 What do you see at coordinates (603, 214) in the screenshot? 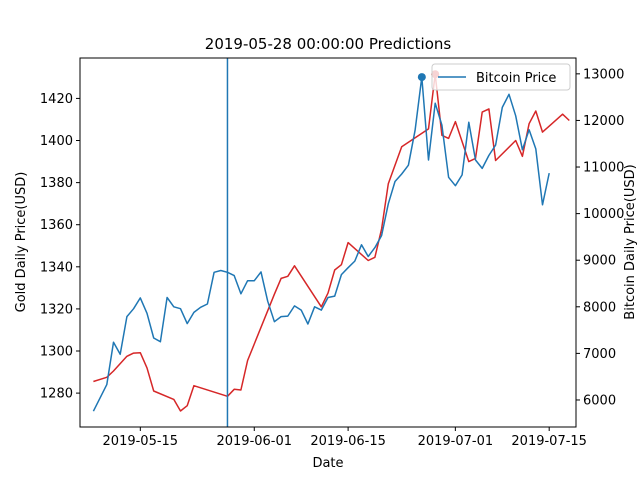
I see `y-right-tick-label: 10000` at bounding box center [603, 214].